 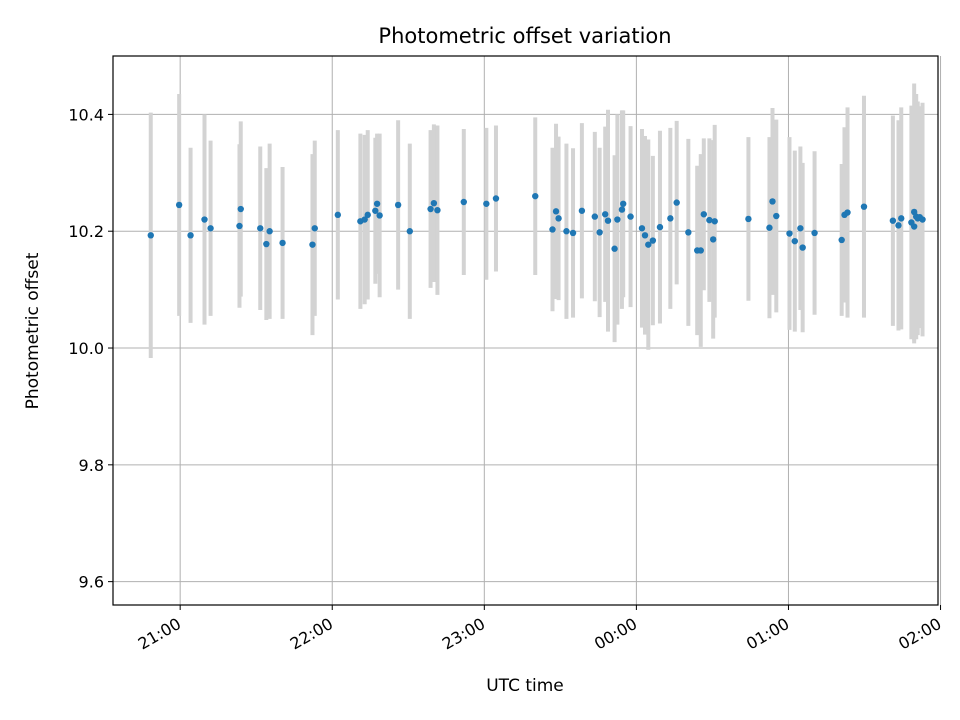 What do you see at coordinates (524, 36) in the screenshot?
I see `chart-title: Photometric offset variation` at bounding box center [524, 36].